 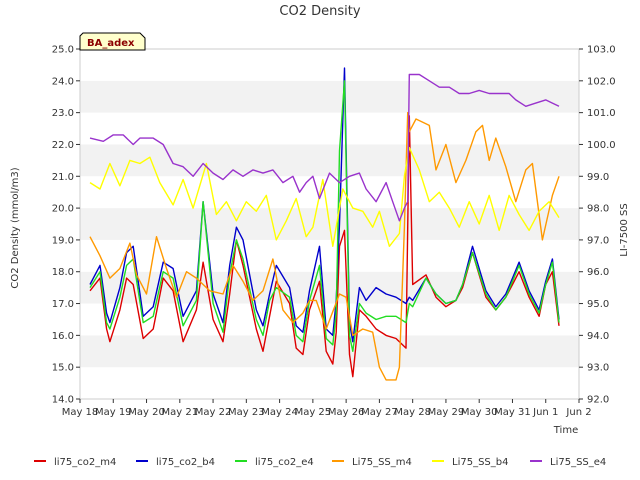 What do you see at coordinates (624, 229) in the screenshot?
I see `y2-axis-label: LI-7500 SS` at bounding box center [624, 229].